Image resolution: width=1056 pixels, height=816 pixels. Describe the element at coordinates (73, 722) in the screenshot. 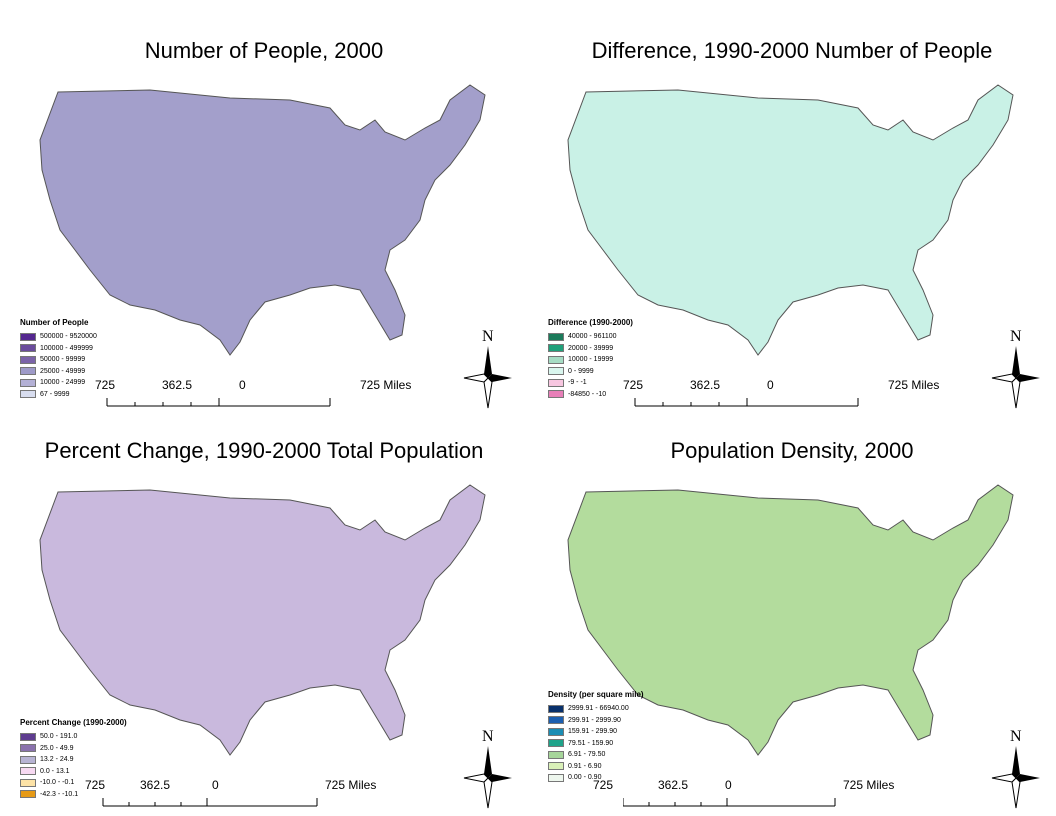

I see `legend-title: Percent Change (1990-2000)` at that location.